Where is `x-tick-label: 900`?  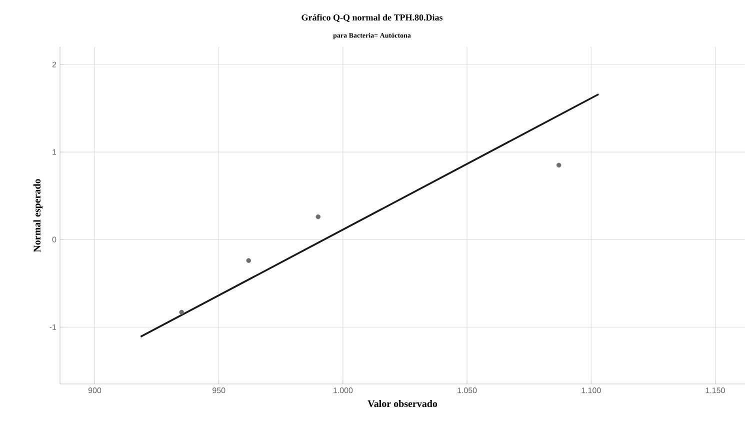
x-tick-label: 900 is located at coordinates (95, 391).